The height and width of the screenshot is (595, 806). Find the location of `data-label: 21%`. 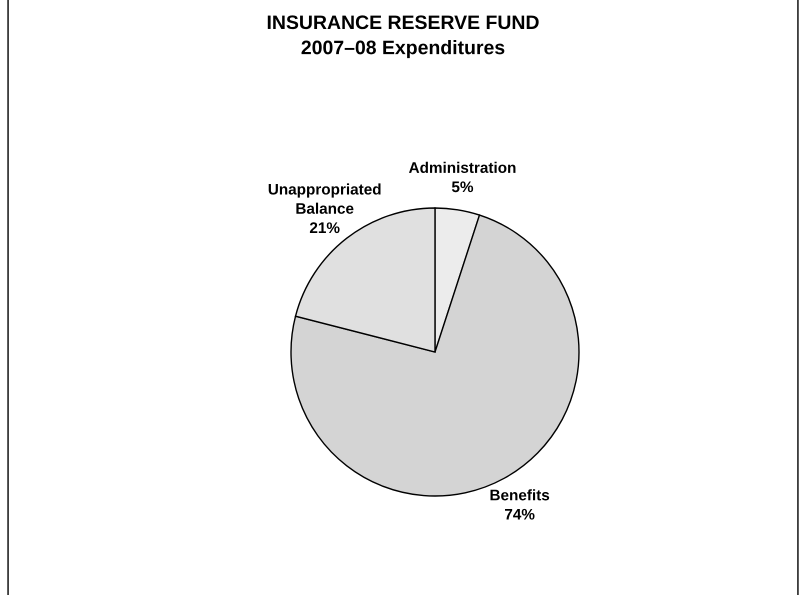

data-label: 21% is located at coordinates (325, 228).